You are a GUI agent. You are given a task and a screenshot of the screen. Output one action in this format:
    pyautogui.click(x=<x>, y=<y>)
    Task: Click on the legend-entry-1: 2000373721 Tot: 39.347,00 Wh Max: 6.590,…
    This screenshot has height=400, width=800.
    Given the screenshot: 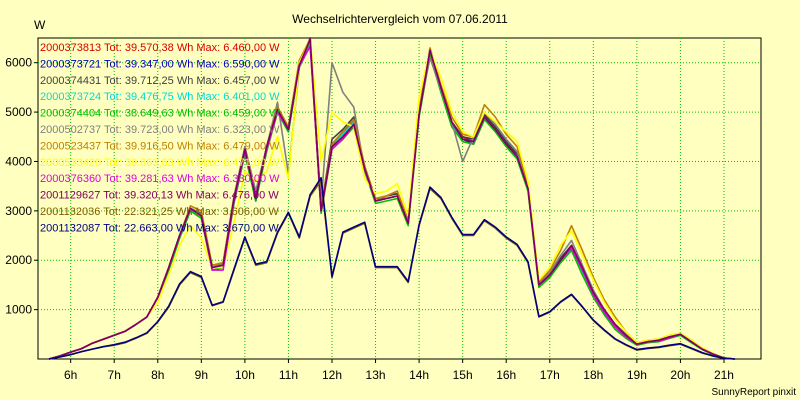 What is the action you would take?
    pyautogui.click(x=160, y=64)
    